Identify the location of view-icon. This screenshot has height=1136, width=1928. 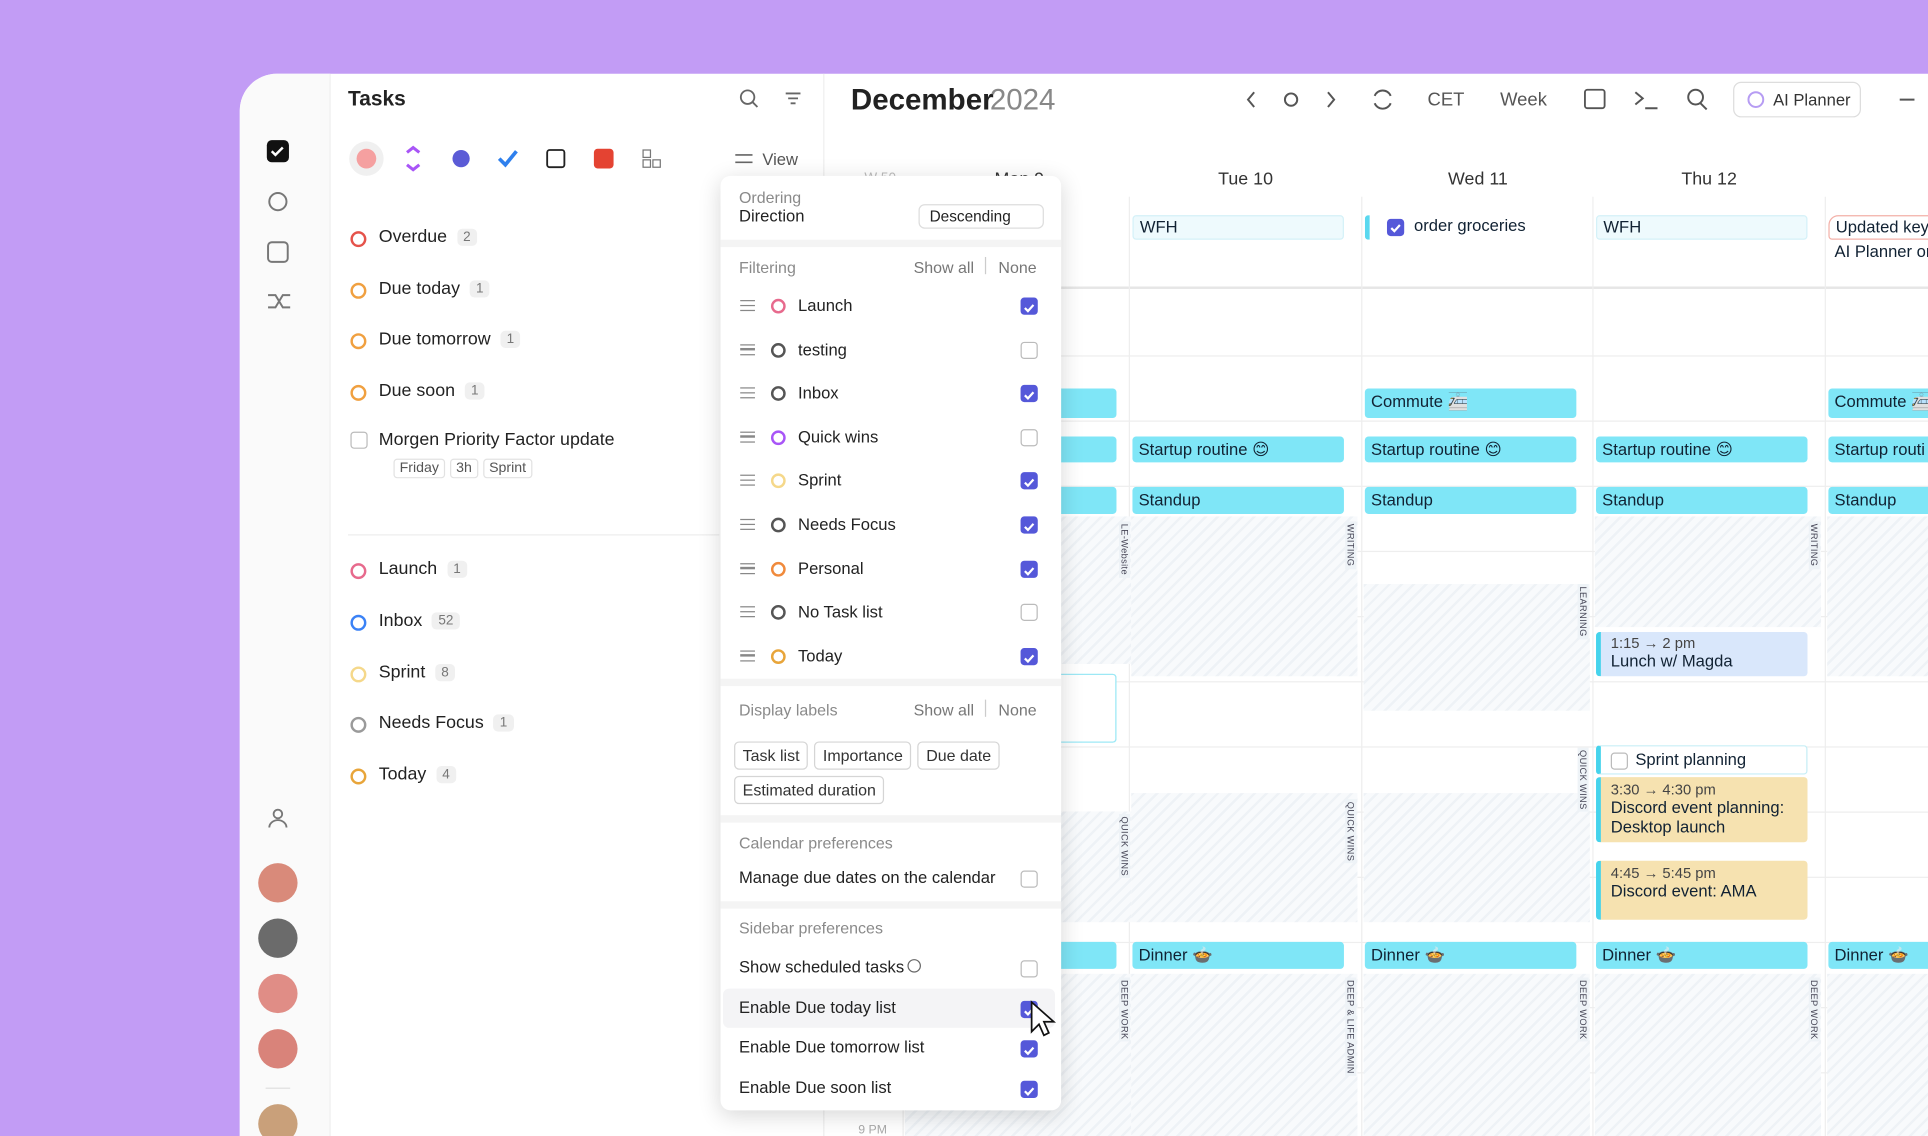
(744, 159).